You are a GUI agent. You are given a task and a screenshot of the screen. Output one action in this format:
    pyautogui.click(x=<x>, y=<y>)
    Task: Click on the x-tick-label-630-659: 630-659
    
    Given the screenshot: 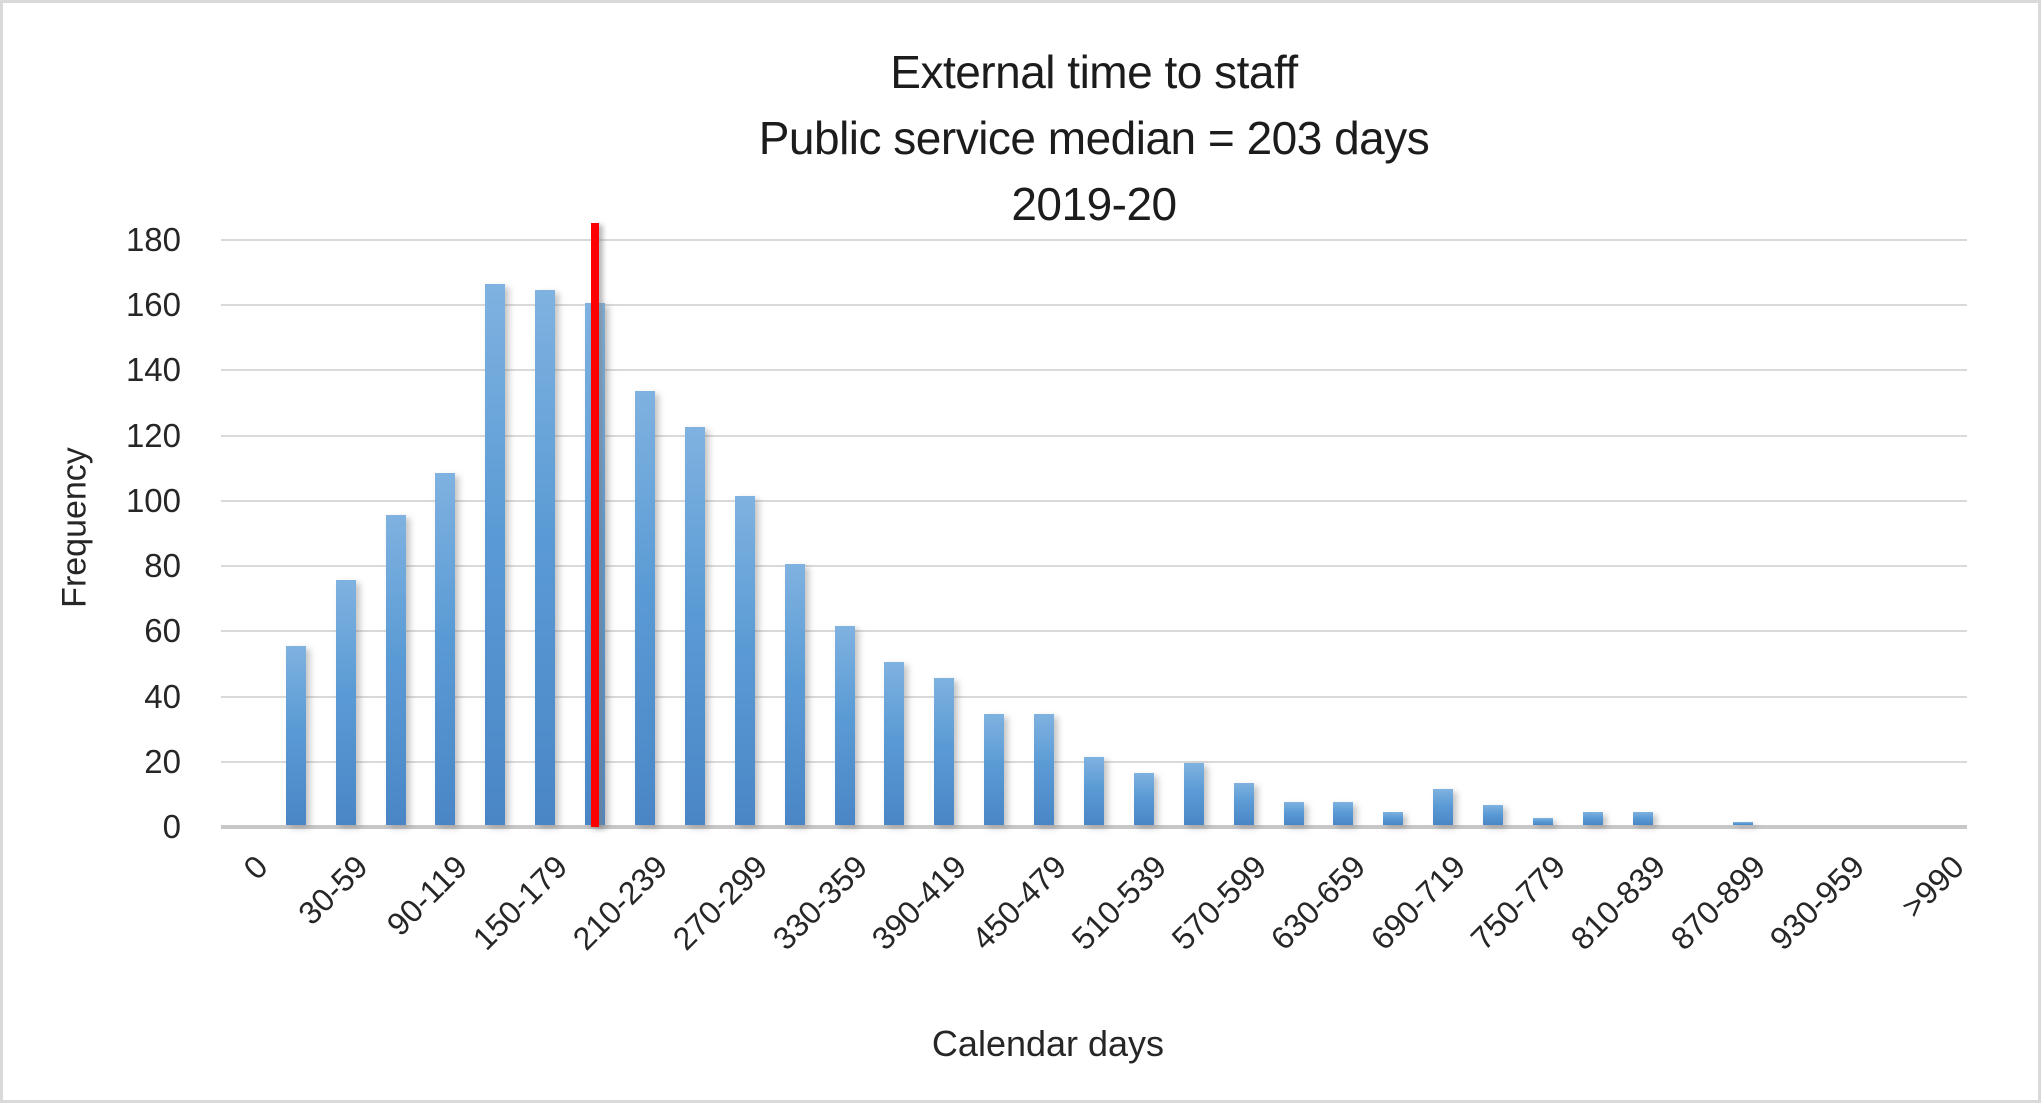 What is the action you would take?
    pyautogui.click(x=1317, y=902)
    